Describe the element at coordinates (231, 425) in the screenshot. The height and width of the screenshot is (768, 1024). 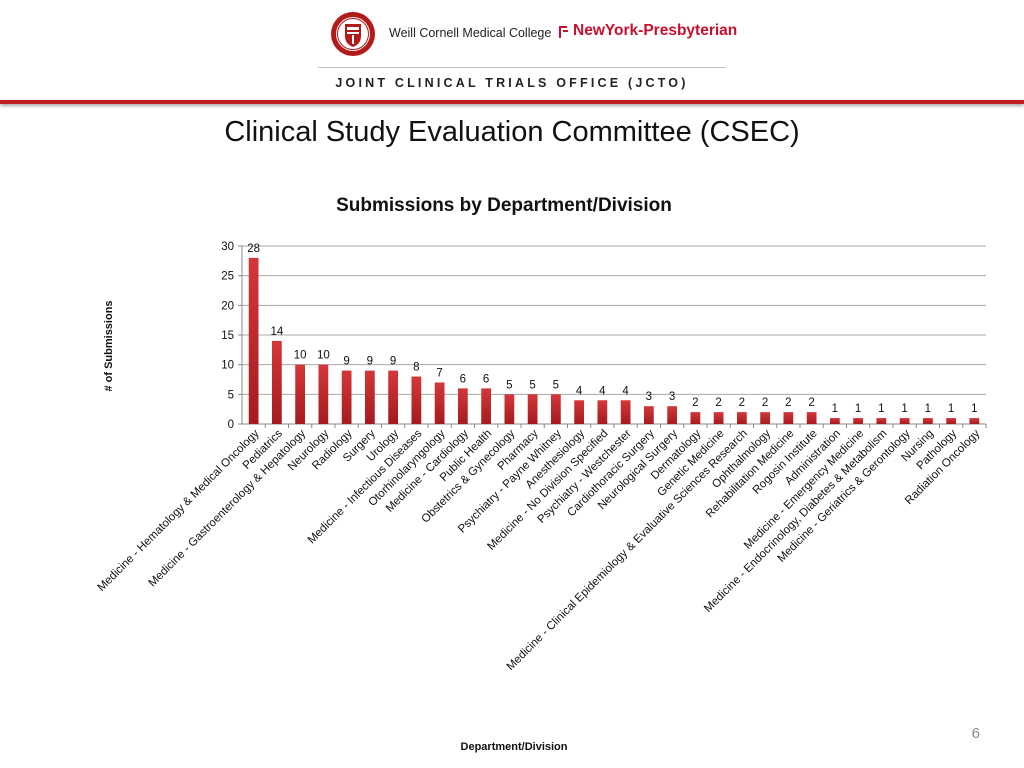
I see `y-tick-label: 0` at that location.